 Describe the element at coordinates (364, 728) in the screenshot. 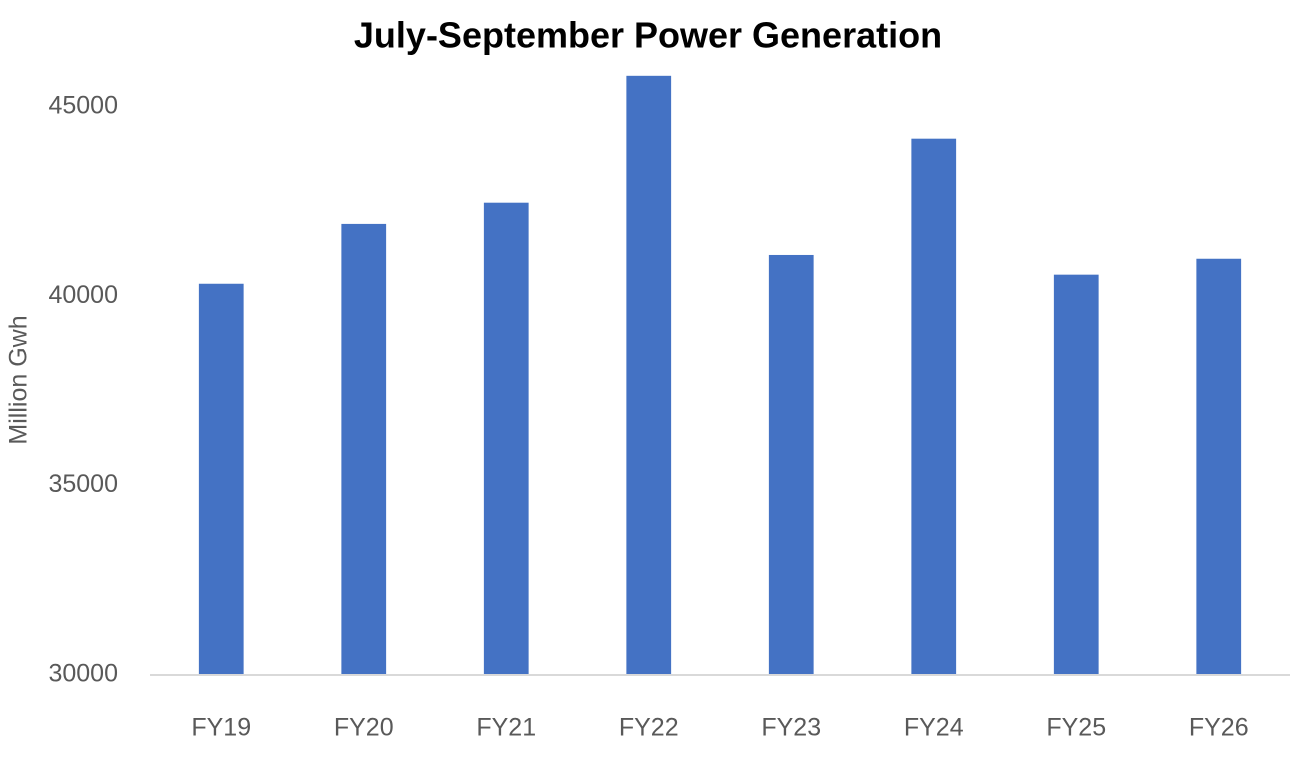

I see `x-tick-label: FY20` at that location.